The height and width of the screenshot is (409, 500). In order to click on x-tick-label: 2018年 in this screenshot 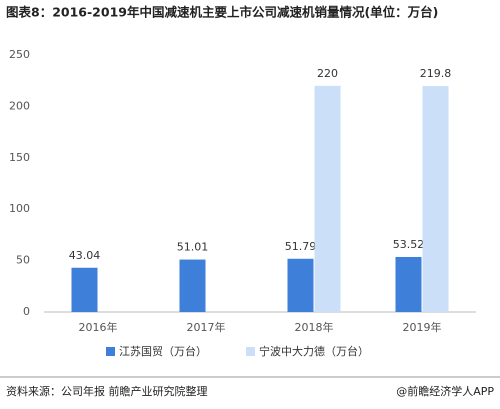, I will do `click(314, 327)`.